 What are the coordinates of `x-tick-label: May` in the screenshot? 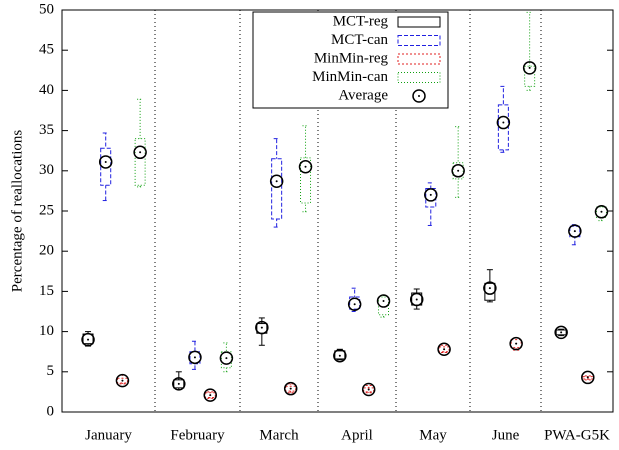 It's located at (433, 435).